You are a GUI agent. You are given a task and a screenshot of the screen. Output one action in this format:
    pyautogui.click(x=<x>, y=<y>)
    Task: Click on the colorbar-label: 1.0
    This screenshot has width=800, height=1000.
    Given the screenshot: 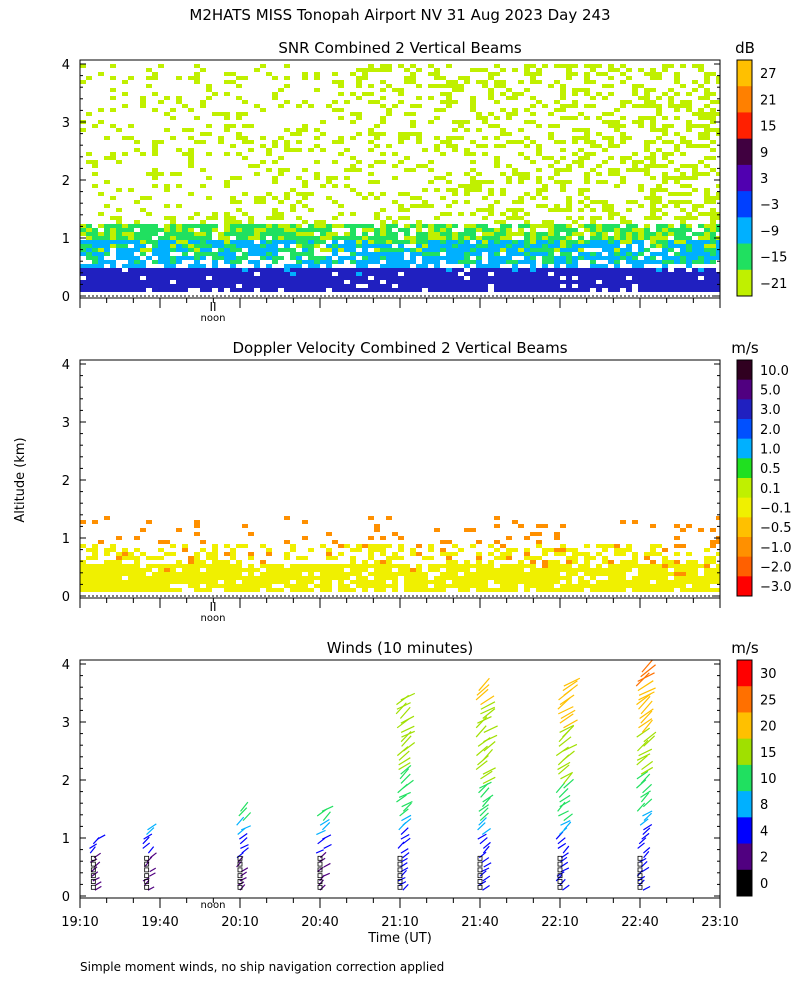 What is the action you would take?
    pyautogui.click(x=770, y=450)
    